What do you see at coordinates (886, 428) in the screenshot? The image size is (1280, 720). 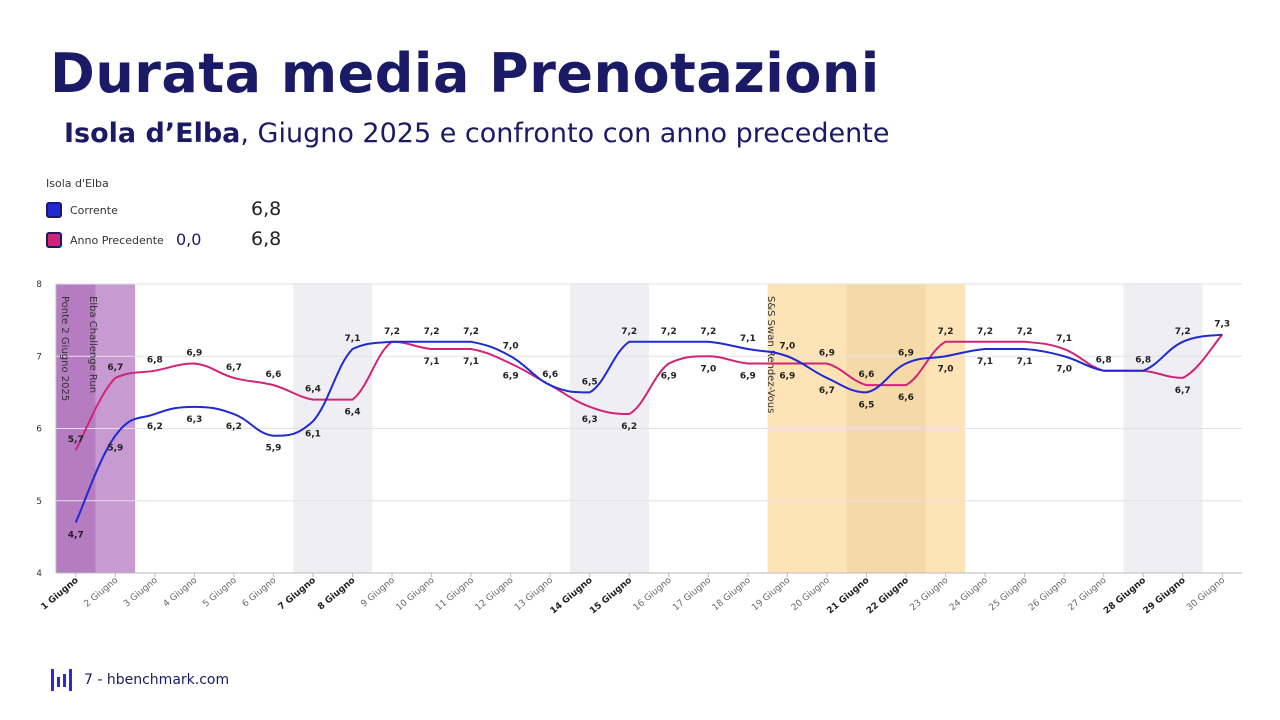 I see `weekend-event-overlap` at bounding box center [886, 428].